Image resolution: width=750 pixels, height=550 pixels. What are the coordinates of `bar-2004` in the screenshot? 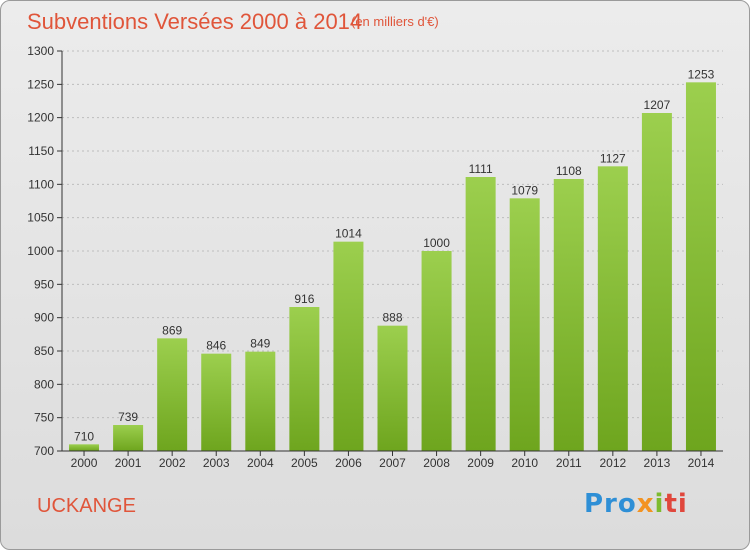 It's located at (260, 401).